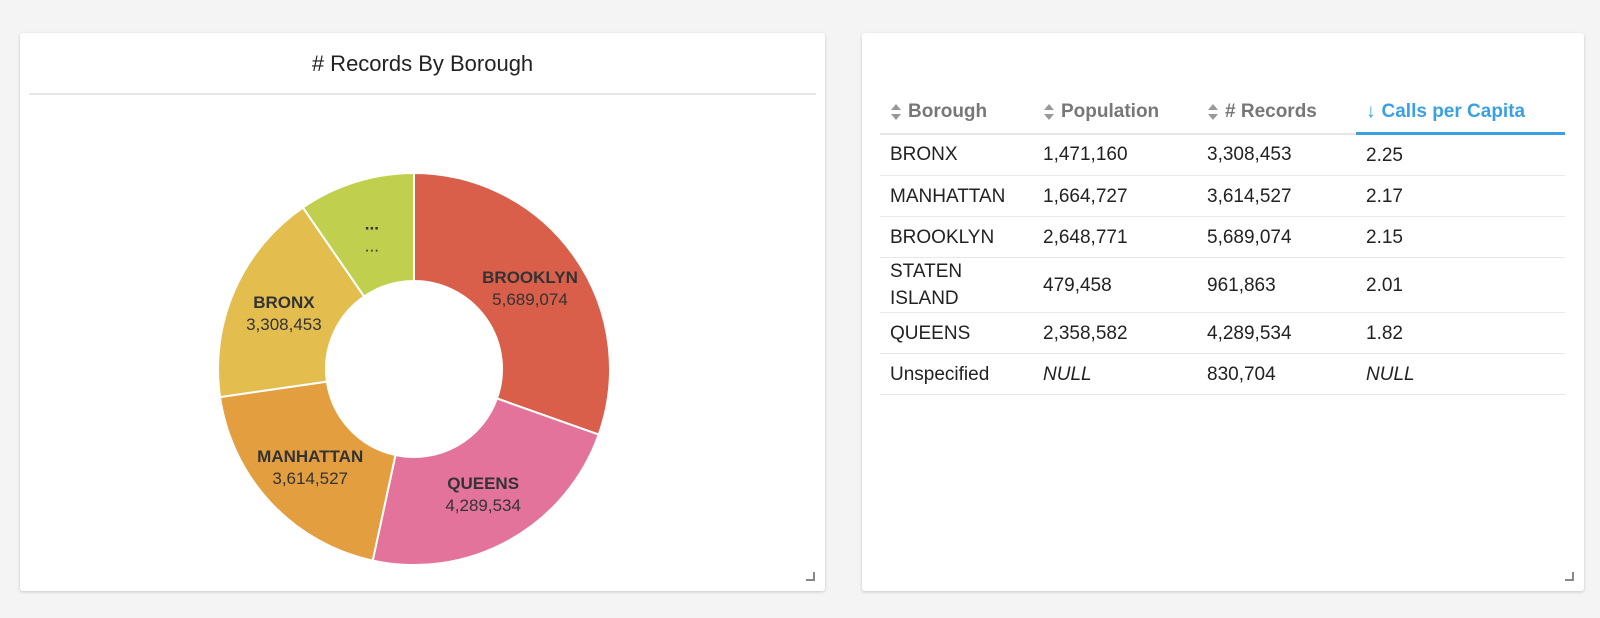  What do you see at coordinates (284, 302) in the screenshot?
I see `slice-name-label: BRONX` at bounding box center [284, 302].